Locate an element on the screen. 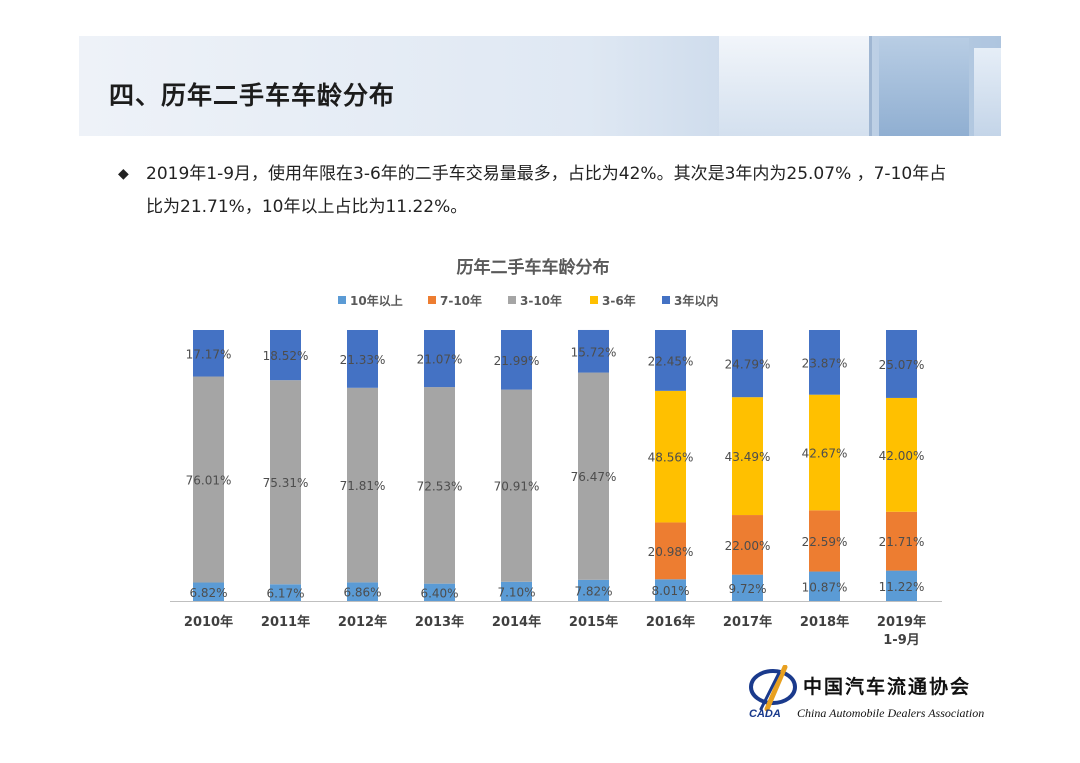 The width and height of the screenshot is (1080, 763). data-label: 9.72% is located at coordinates (747, 589).